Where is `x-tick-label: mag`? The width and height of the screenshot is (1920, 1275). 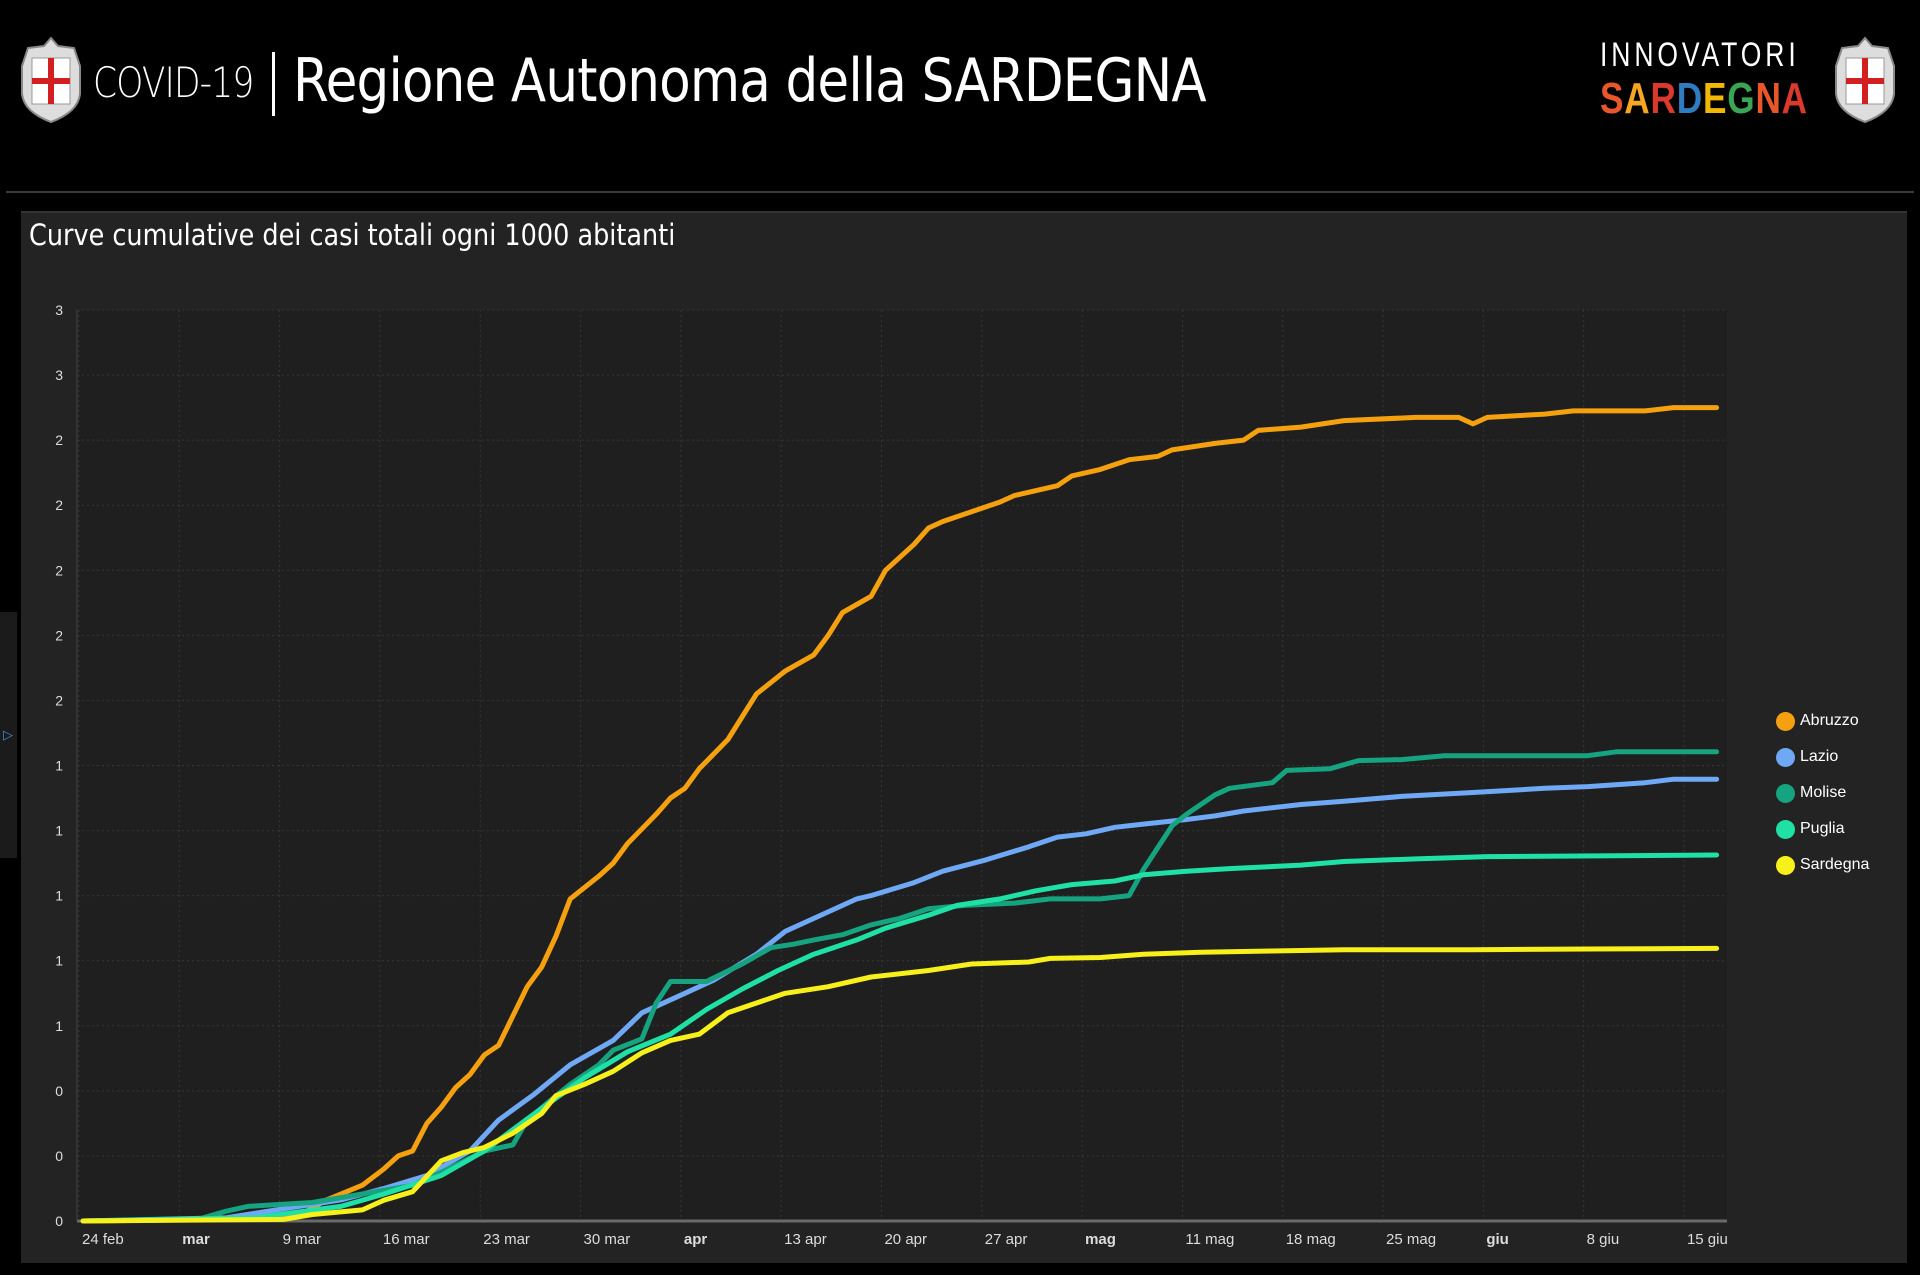
x-tick-label: mag is located at coordinates (1100, 1239).